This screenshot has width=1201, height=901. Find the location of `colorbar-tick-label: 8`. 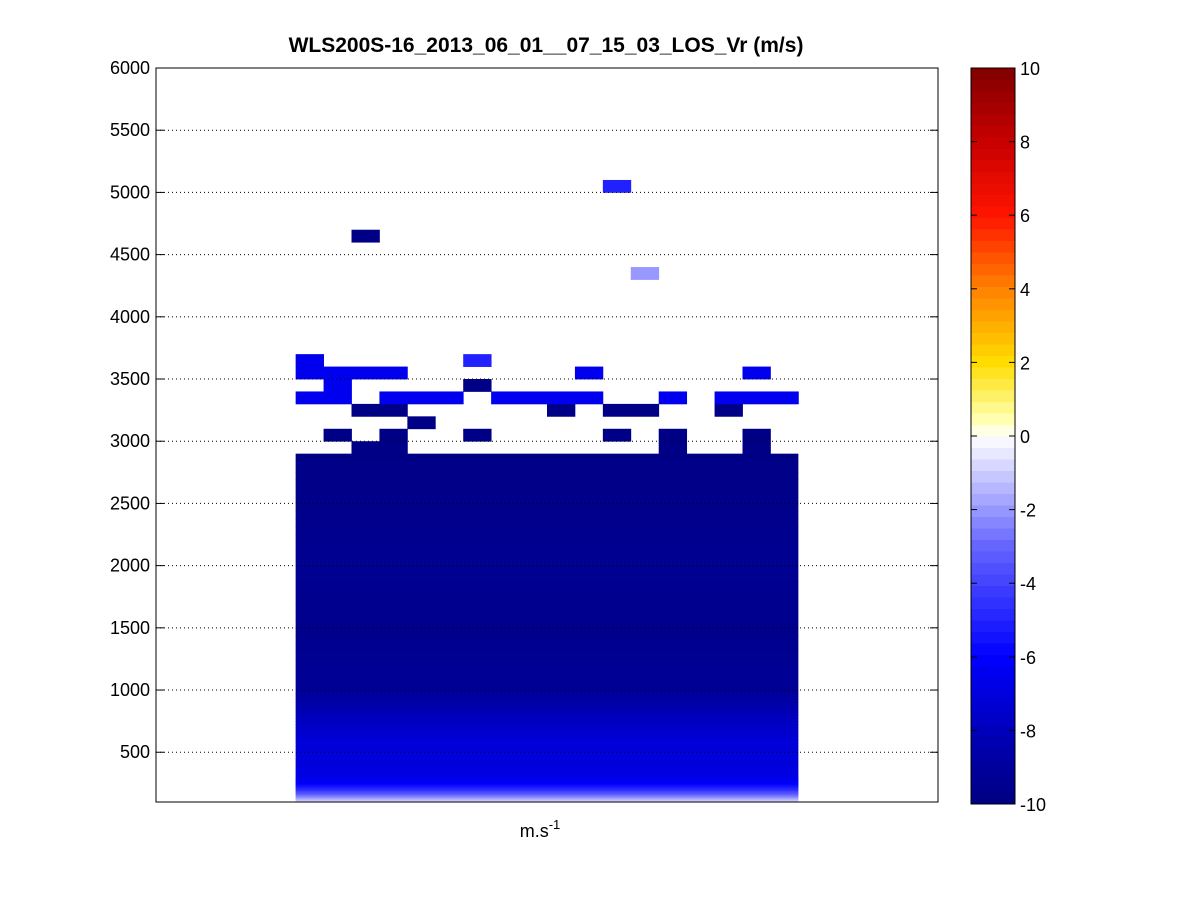

colorbar-tick-label: 8 is located at coordinates (1025, 143).